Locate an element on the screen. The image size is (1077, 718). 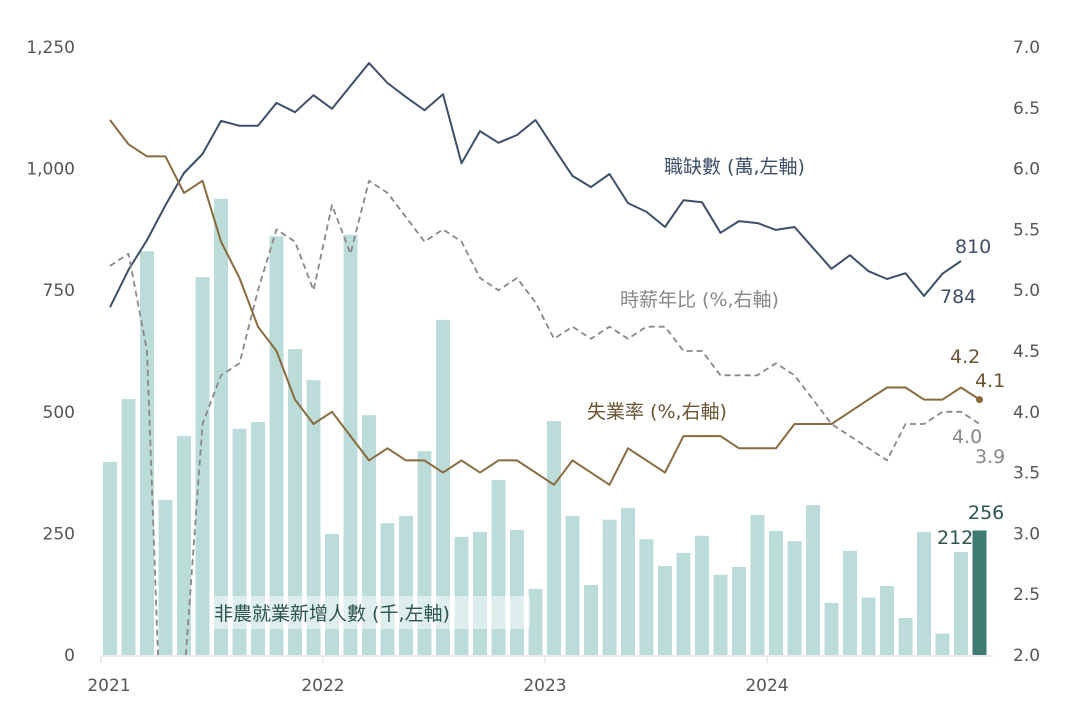
unemployment-end-label-prev: 4.2 is located at coordinates (965, 357).